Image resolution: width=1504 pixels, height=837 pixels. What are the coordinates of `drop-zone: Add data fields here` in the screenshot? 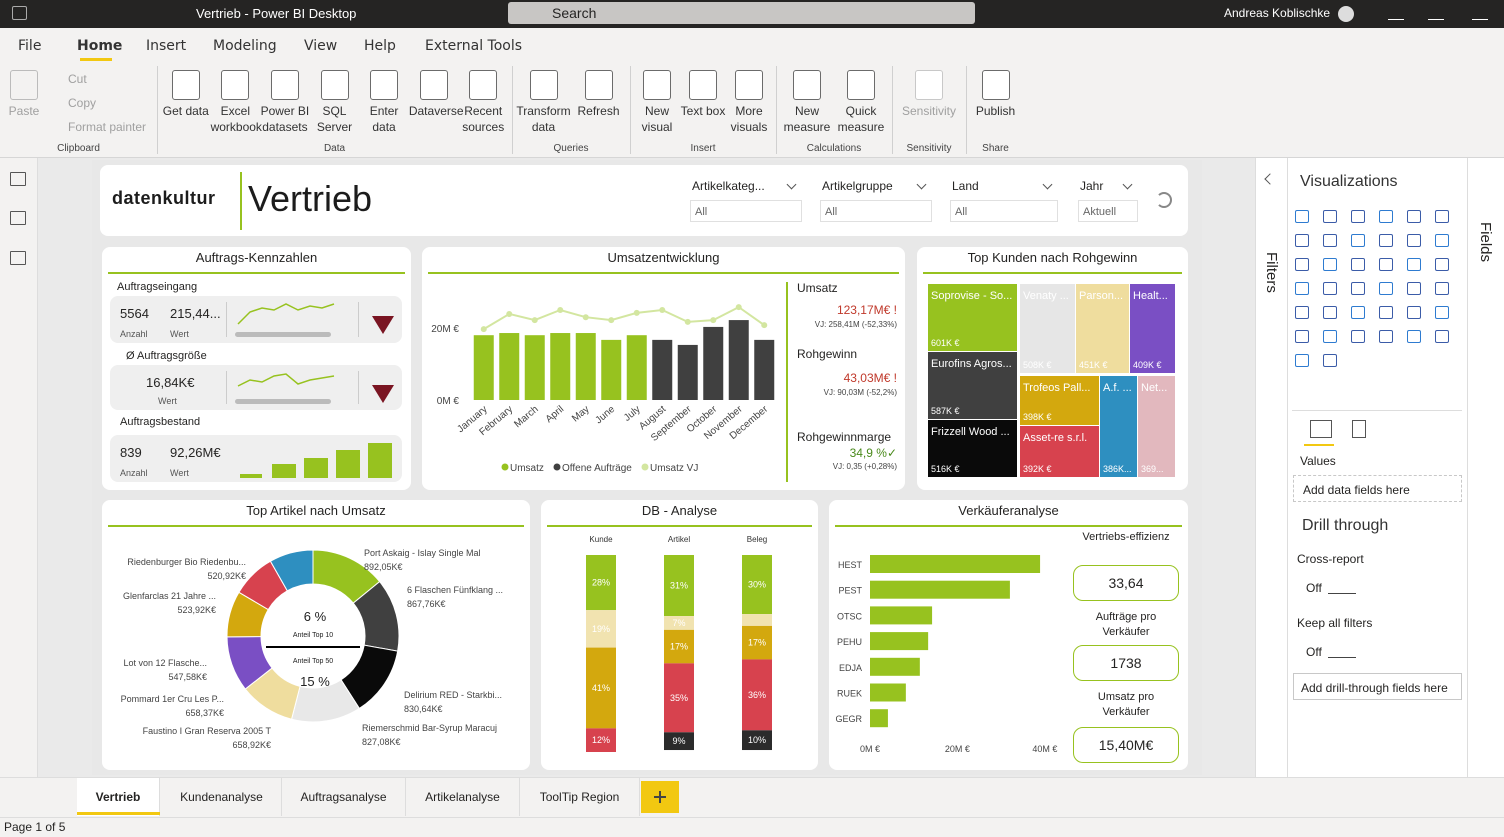 It's located at (1377, 488).